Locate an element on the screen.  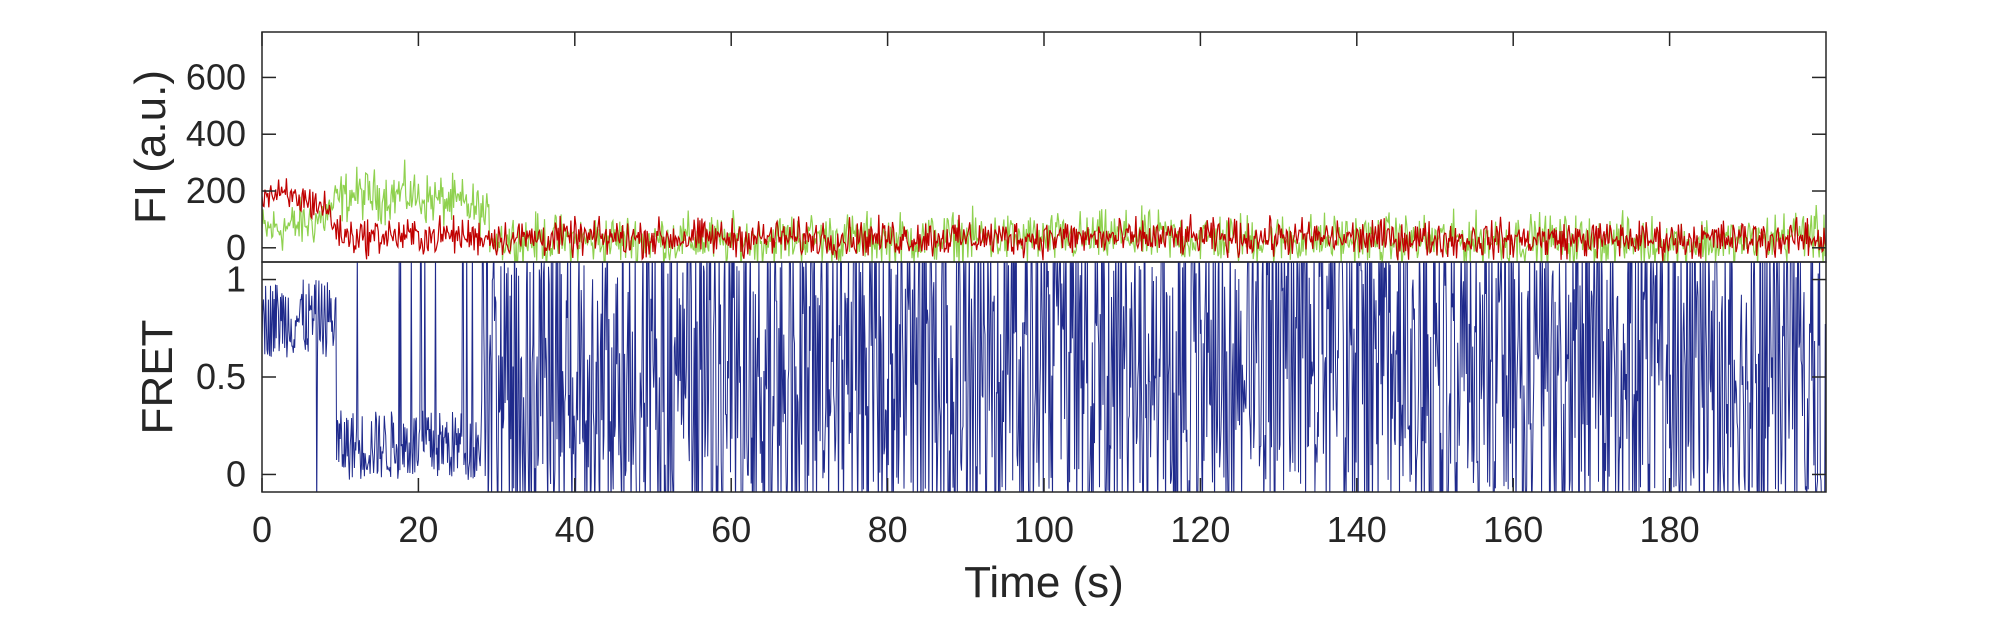
x-axis-label: Time (s) is located at coordinates (1044, 582).